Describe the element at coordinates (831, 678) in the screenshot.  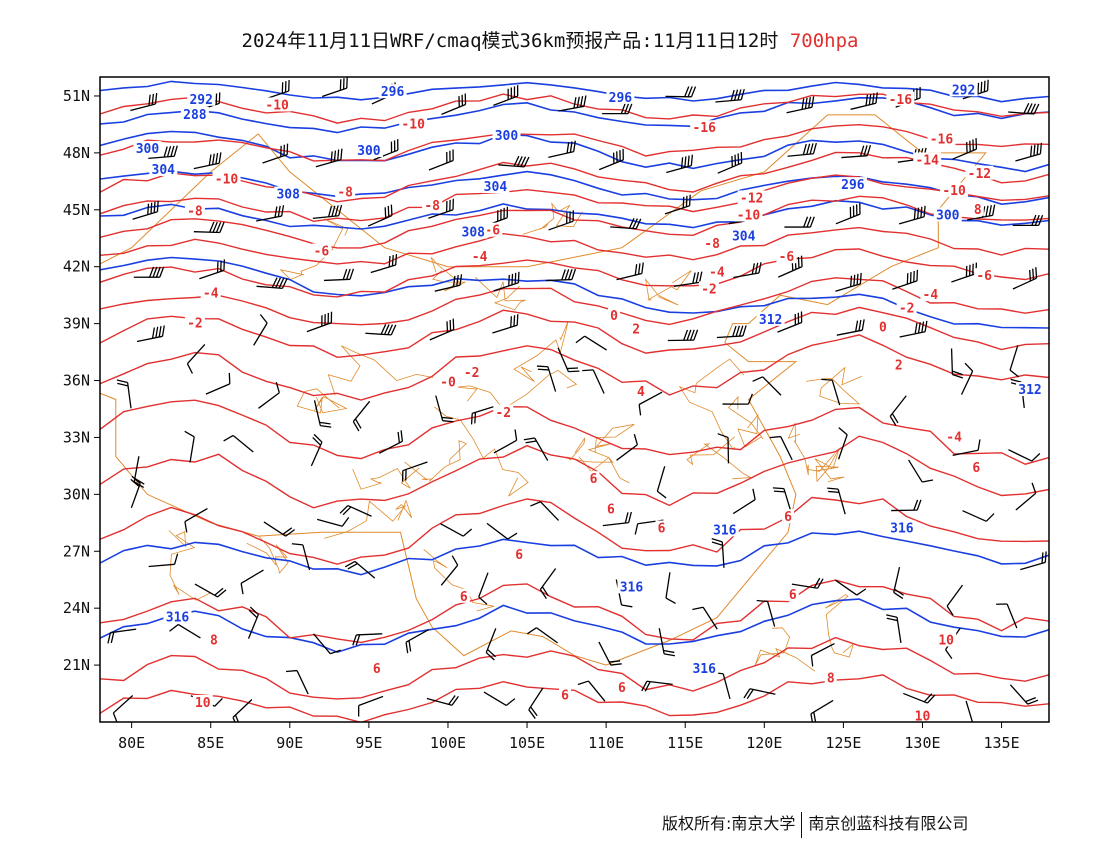
I see `temperature-label: 8` at that location.